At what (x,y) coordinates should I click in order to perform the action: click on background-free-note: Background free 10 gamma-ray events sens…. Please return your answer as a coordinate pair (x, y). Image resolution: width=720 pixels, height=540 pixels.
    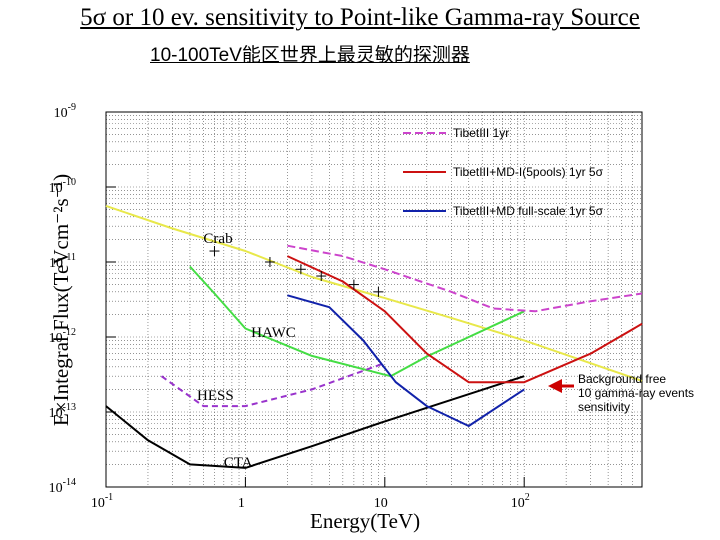
    Looking at the image, I should click on (648, 393).